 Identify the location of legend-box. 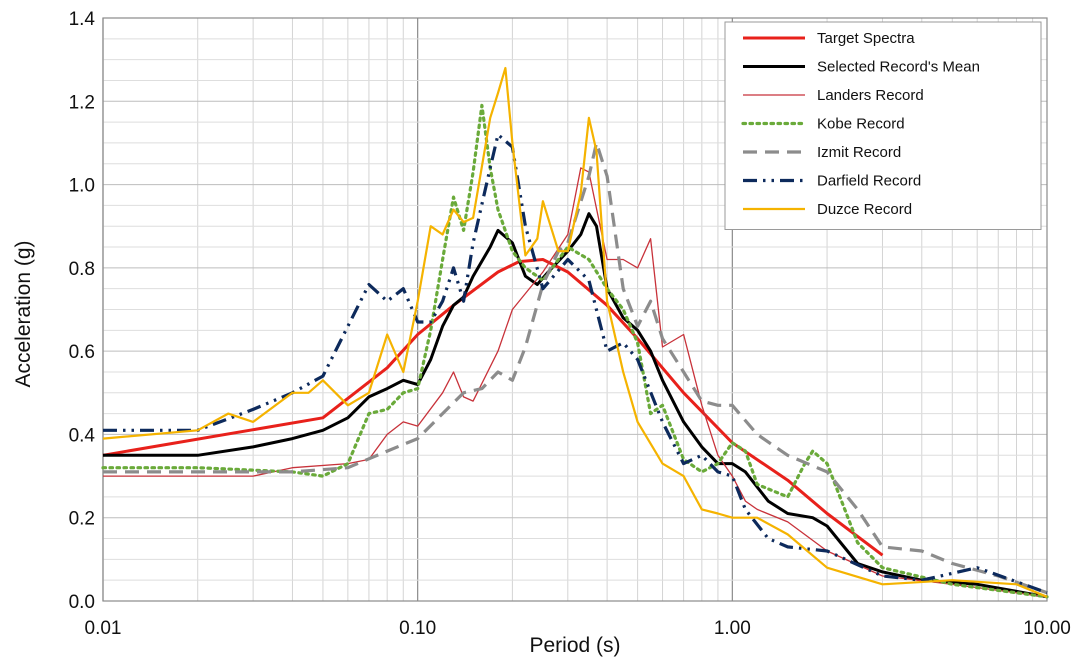
(883, 125).